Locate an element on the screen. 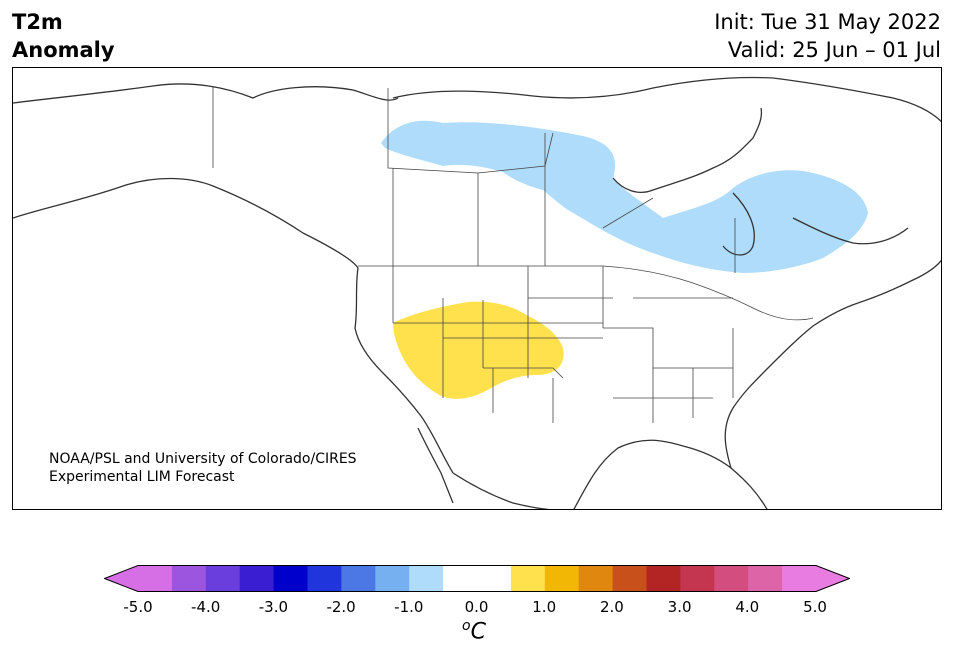 The width and height of the screenshot is (953, 659). colorbar-tick-label: -4.0 is located at coordinates (206, 607).